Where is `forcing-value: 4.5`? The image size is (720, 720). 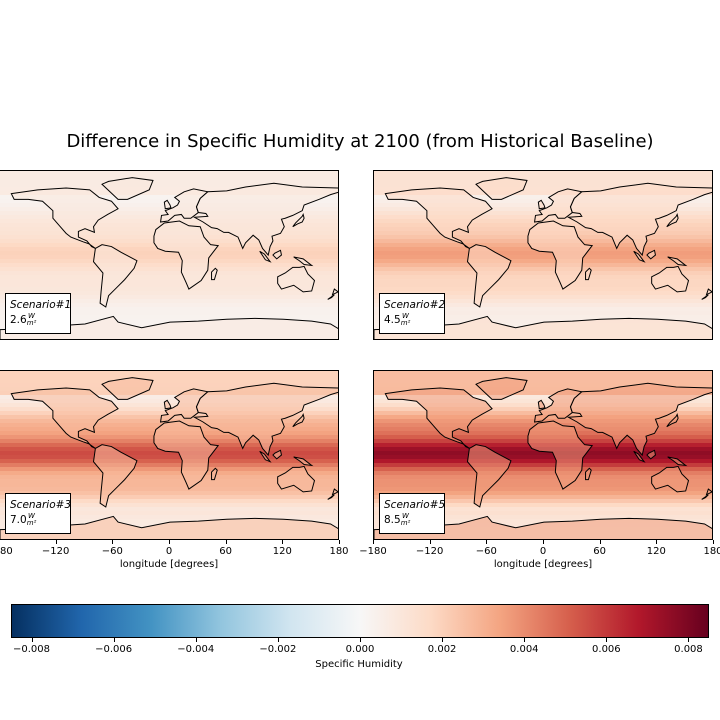 forcing-value: 4.5 is located at coordinates (392, 320).